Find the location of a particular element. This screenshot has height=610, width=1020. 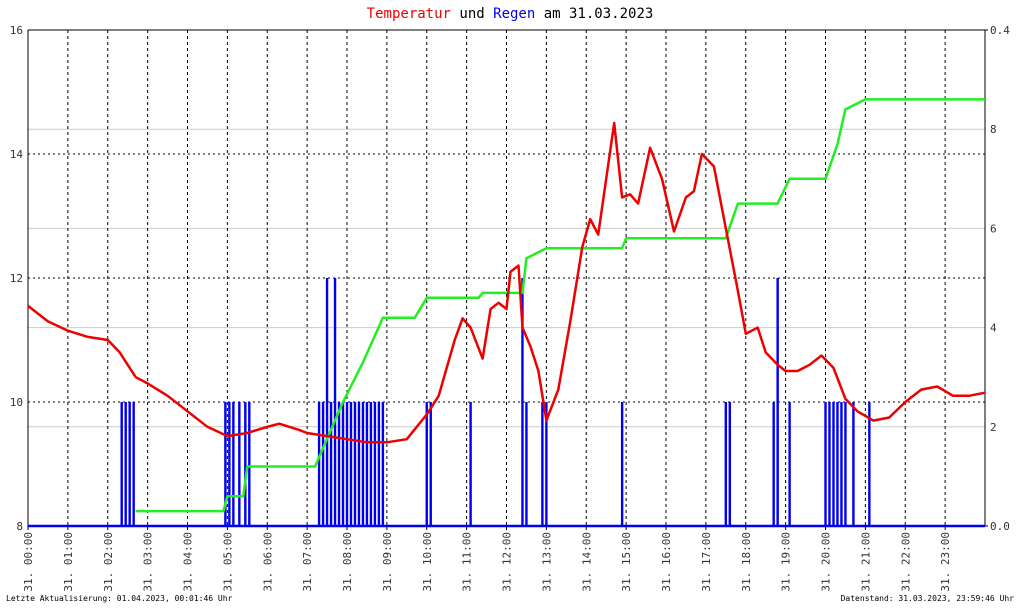

y3-tick-label: 6 is located at coordinates (993, 228).